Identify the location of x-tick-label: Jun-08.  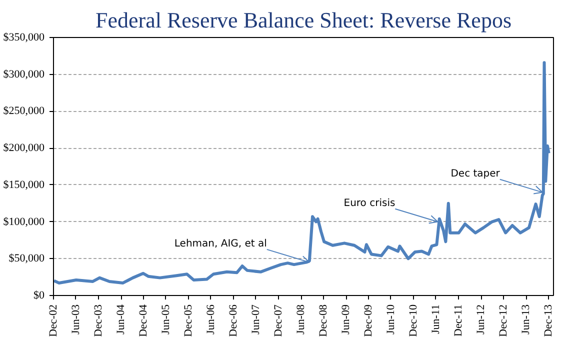
(301, 319).